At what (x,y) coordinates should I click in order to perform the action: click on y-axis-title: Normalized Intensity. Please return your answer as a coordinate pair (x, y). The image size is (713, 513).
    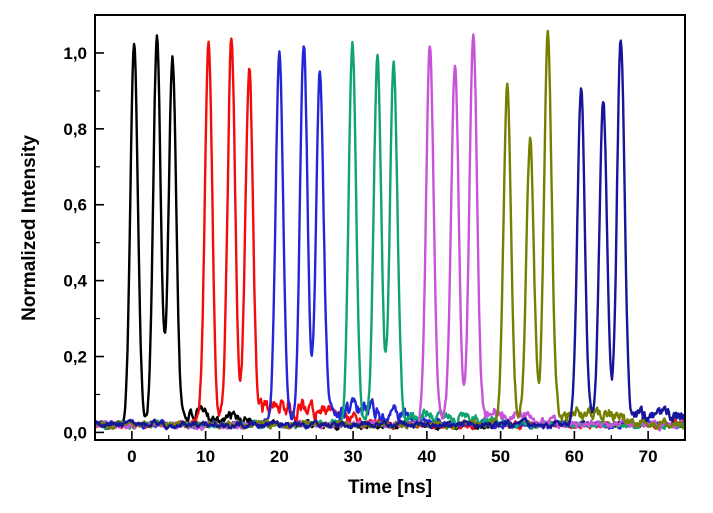
    Looking at the image, I should click on (29, 228).